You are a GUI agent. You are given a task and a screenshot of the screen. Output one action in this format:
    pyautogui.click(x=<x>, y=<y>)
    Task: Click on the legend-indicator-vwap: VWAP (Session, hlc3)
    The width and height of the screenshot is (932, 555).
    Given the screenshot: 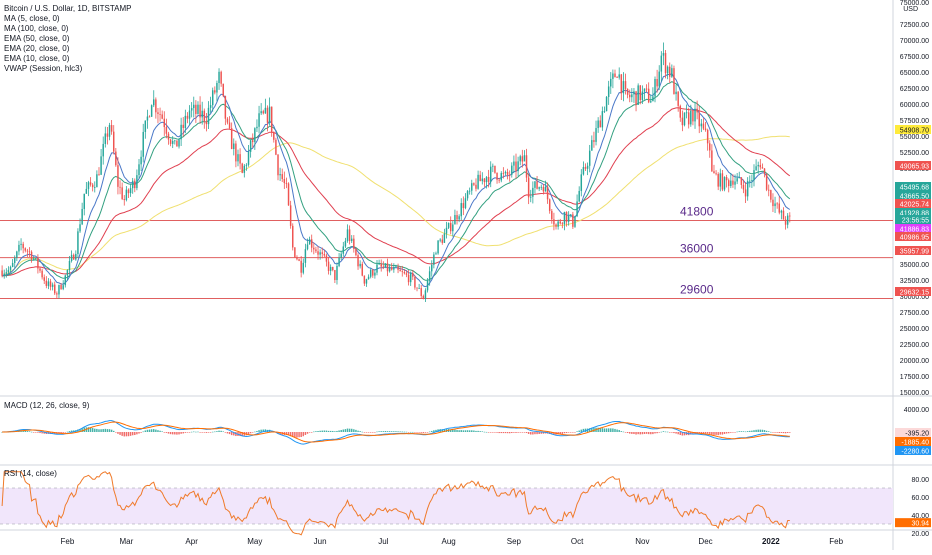 What is the action you would take?
    pyautogui.click(x=43, y=68)
    